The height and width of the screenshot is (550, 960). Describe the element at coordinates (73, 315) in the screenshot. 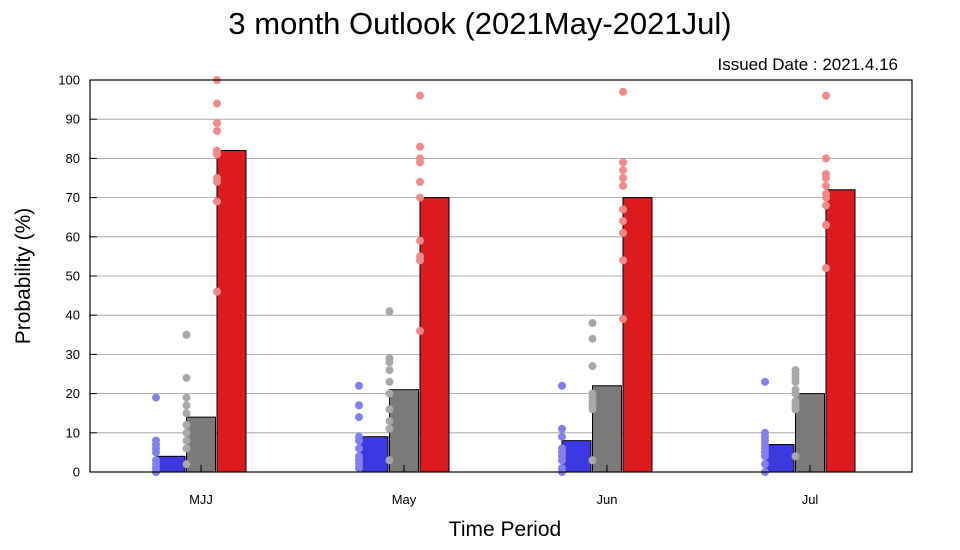

I see `y-tick-label: 40` at that location.